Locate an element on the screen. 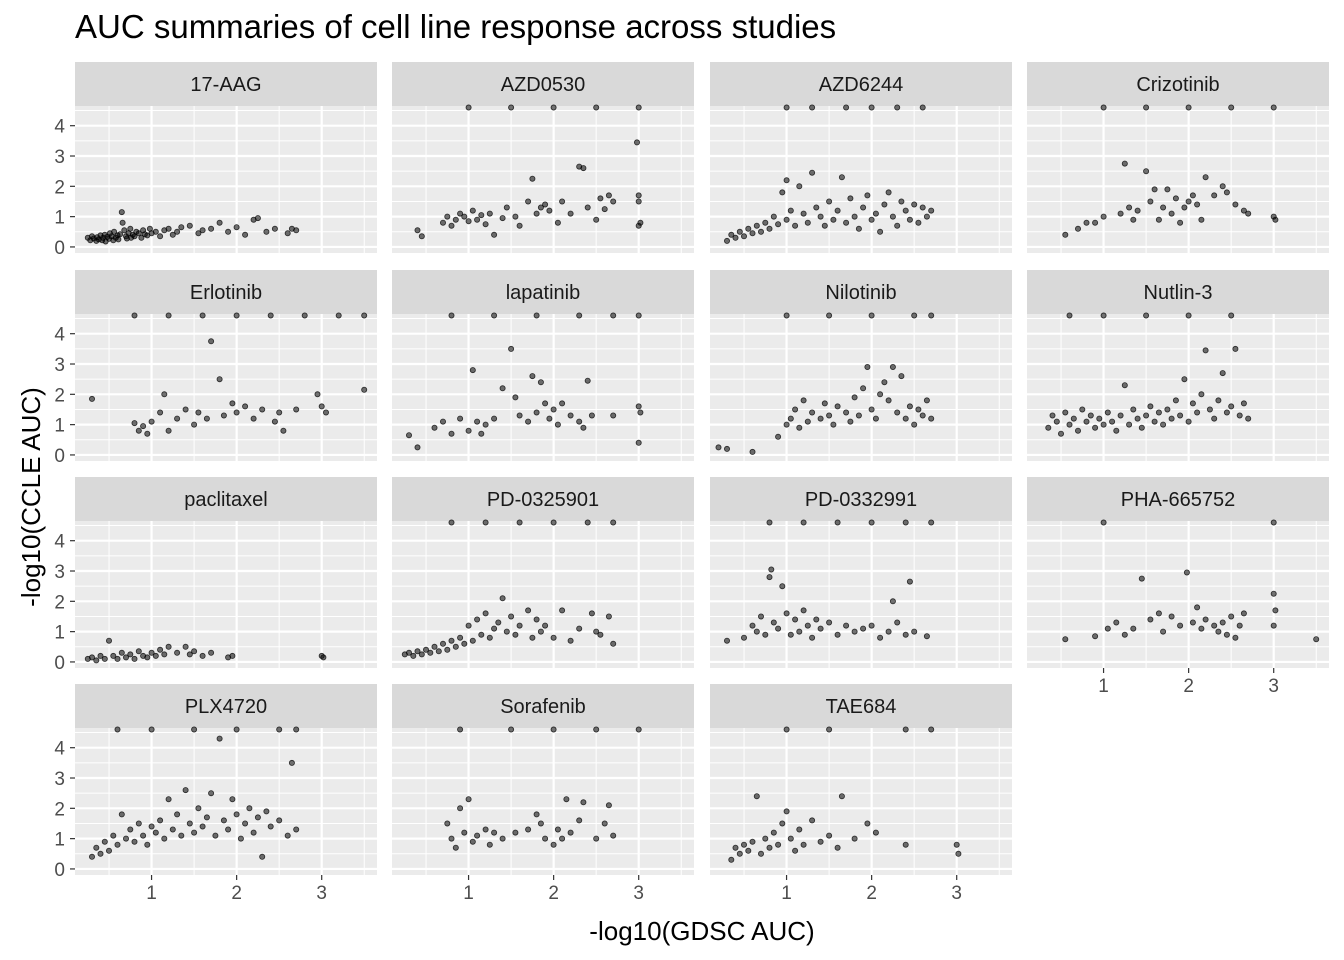 The width and height of the screenshot is (1344, 960). facet-label: Sorafenib is located at coordinates (543, 707).